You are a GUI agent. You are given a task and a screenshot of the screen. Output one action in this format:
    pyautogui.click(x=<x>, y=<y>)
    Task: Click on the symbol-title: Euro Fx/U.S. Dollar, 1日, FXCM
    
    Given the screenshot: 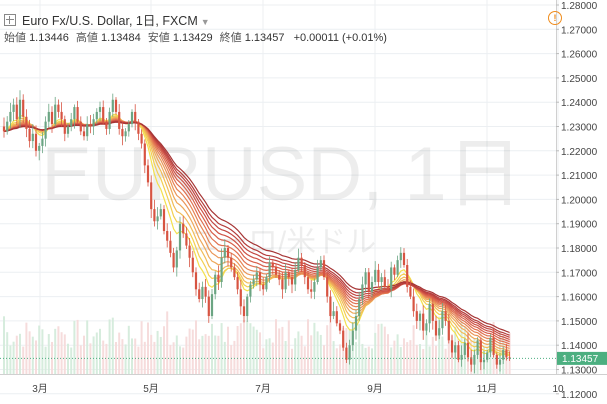 What is the action you would take?
    pyautogui.click(x=110, y=21)
    